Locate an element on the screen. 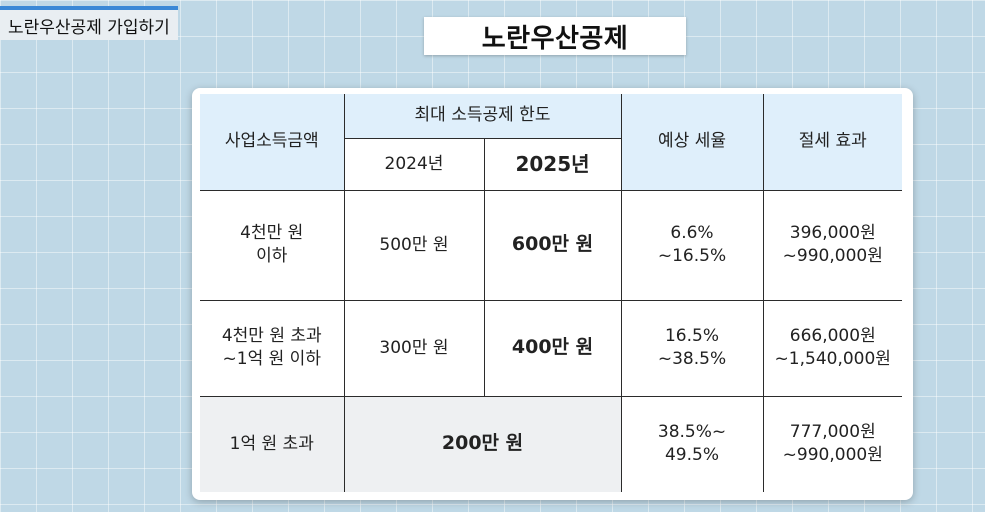  cell-tax-rate: 16.5% ~38.5% is located at coordinates (692, 348).